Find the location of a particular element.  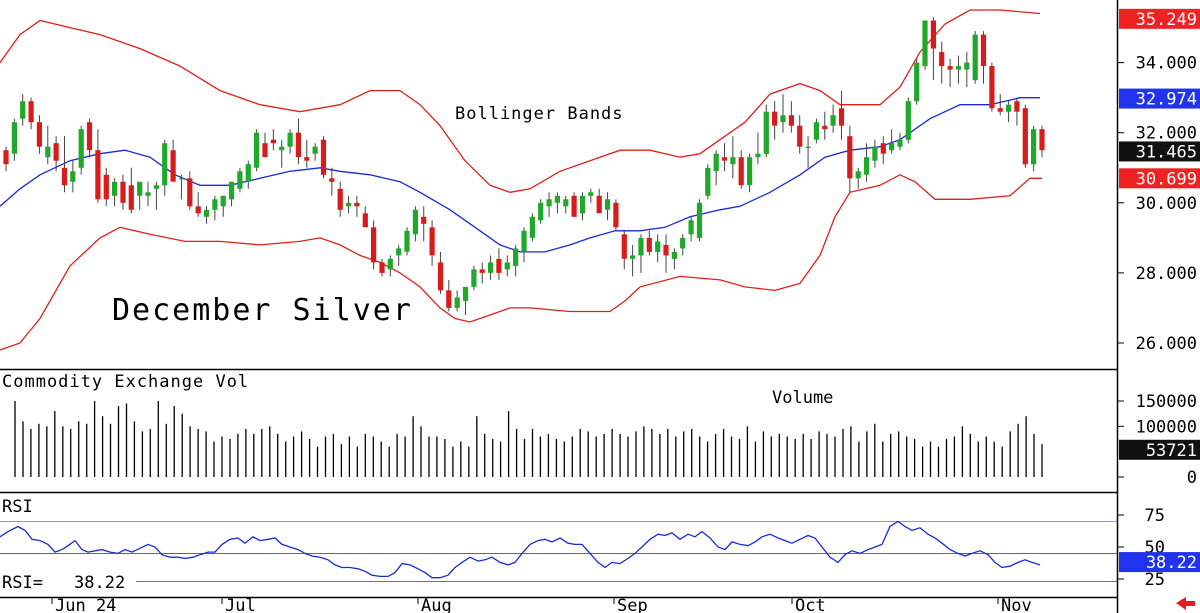

volume-badge: 53721 is located at coordinates (1159, 450).